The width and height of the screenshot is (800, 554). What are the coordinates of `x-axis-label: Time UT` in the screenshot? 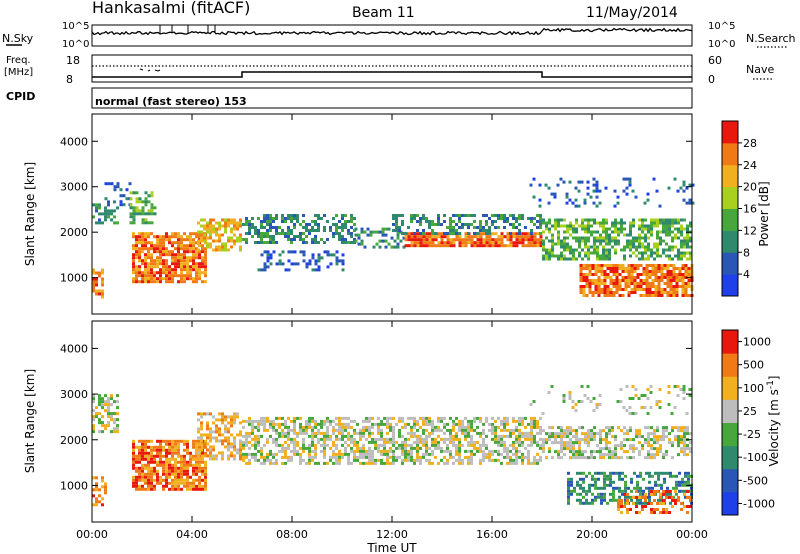 It's located at (391, 547).